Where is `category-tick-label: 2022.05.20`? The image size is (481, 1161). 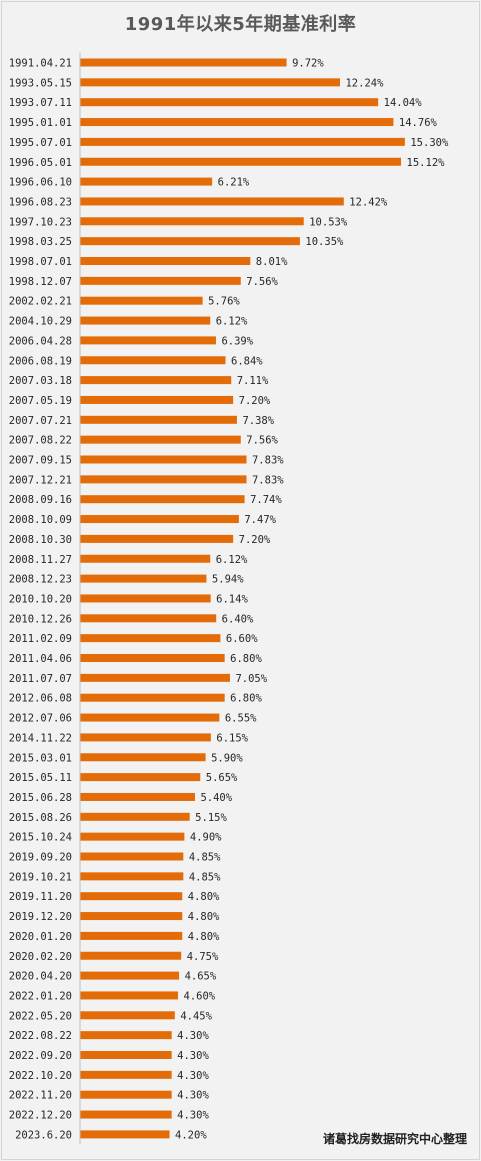
category-tick-label: 2022.05.20 is located at coordinates (40, 1016).